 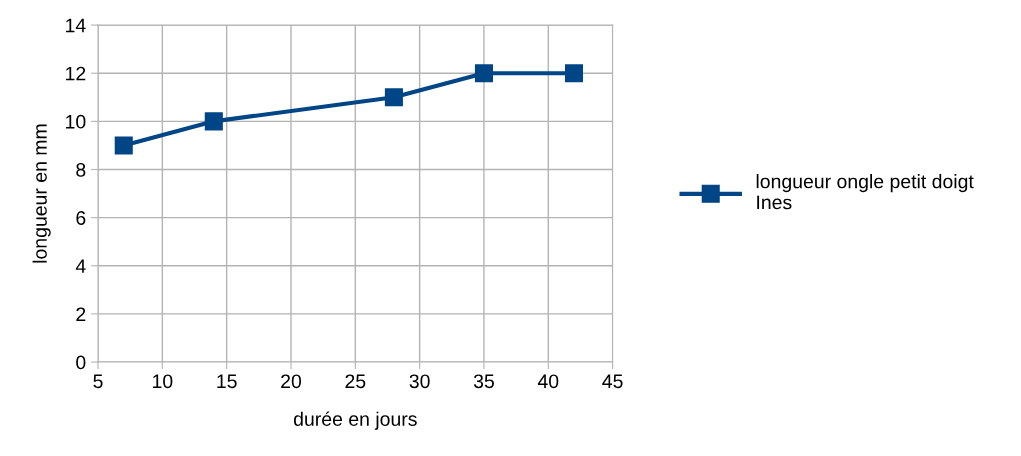 I want to click on y-tick-label: 14, so click(x=76, y=25).